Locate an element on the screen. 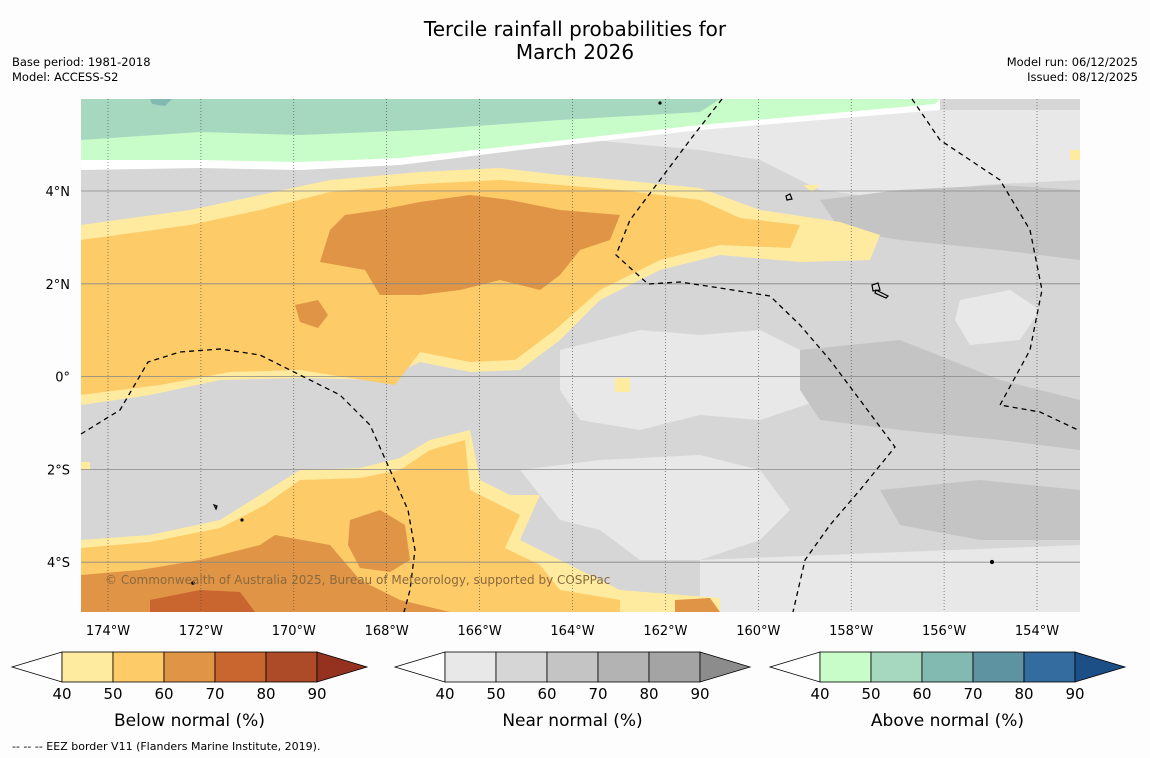 This screenshot has width=1150, height=758. latitude-label: 0° is located at coordinates (62, 378).